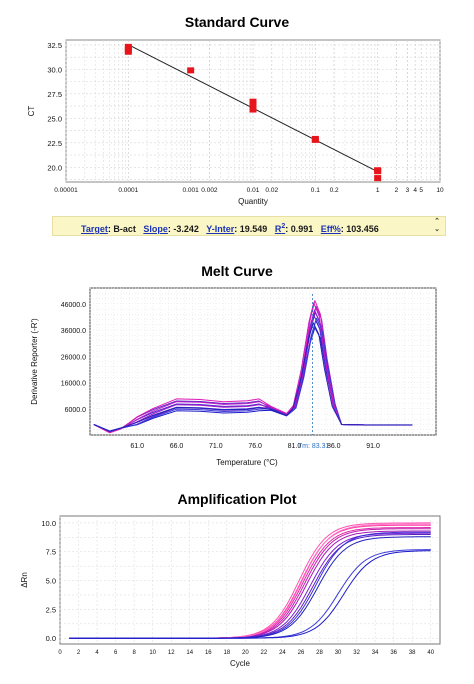  I want to click on standard-curve-y-tick-label: 20.0, so click(54, 167).